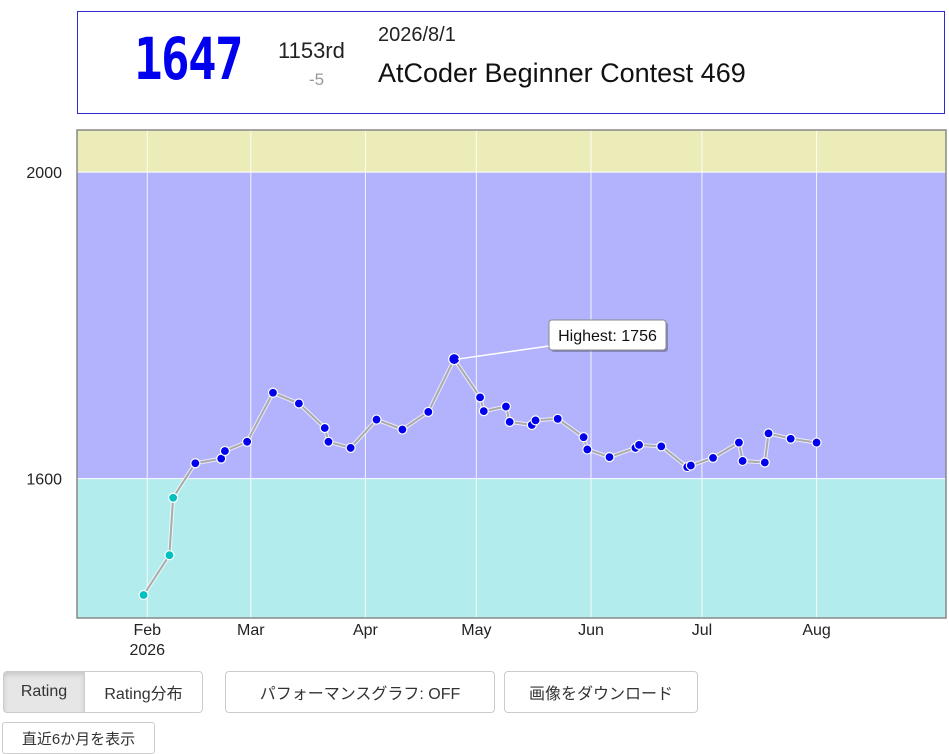 The image size is (949, 754). I want to click on annotation-box, so click(607, 335).